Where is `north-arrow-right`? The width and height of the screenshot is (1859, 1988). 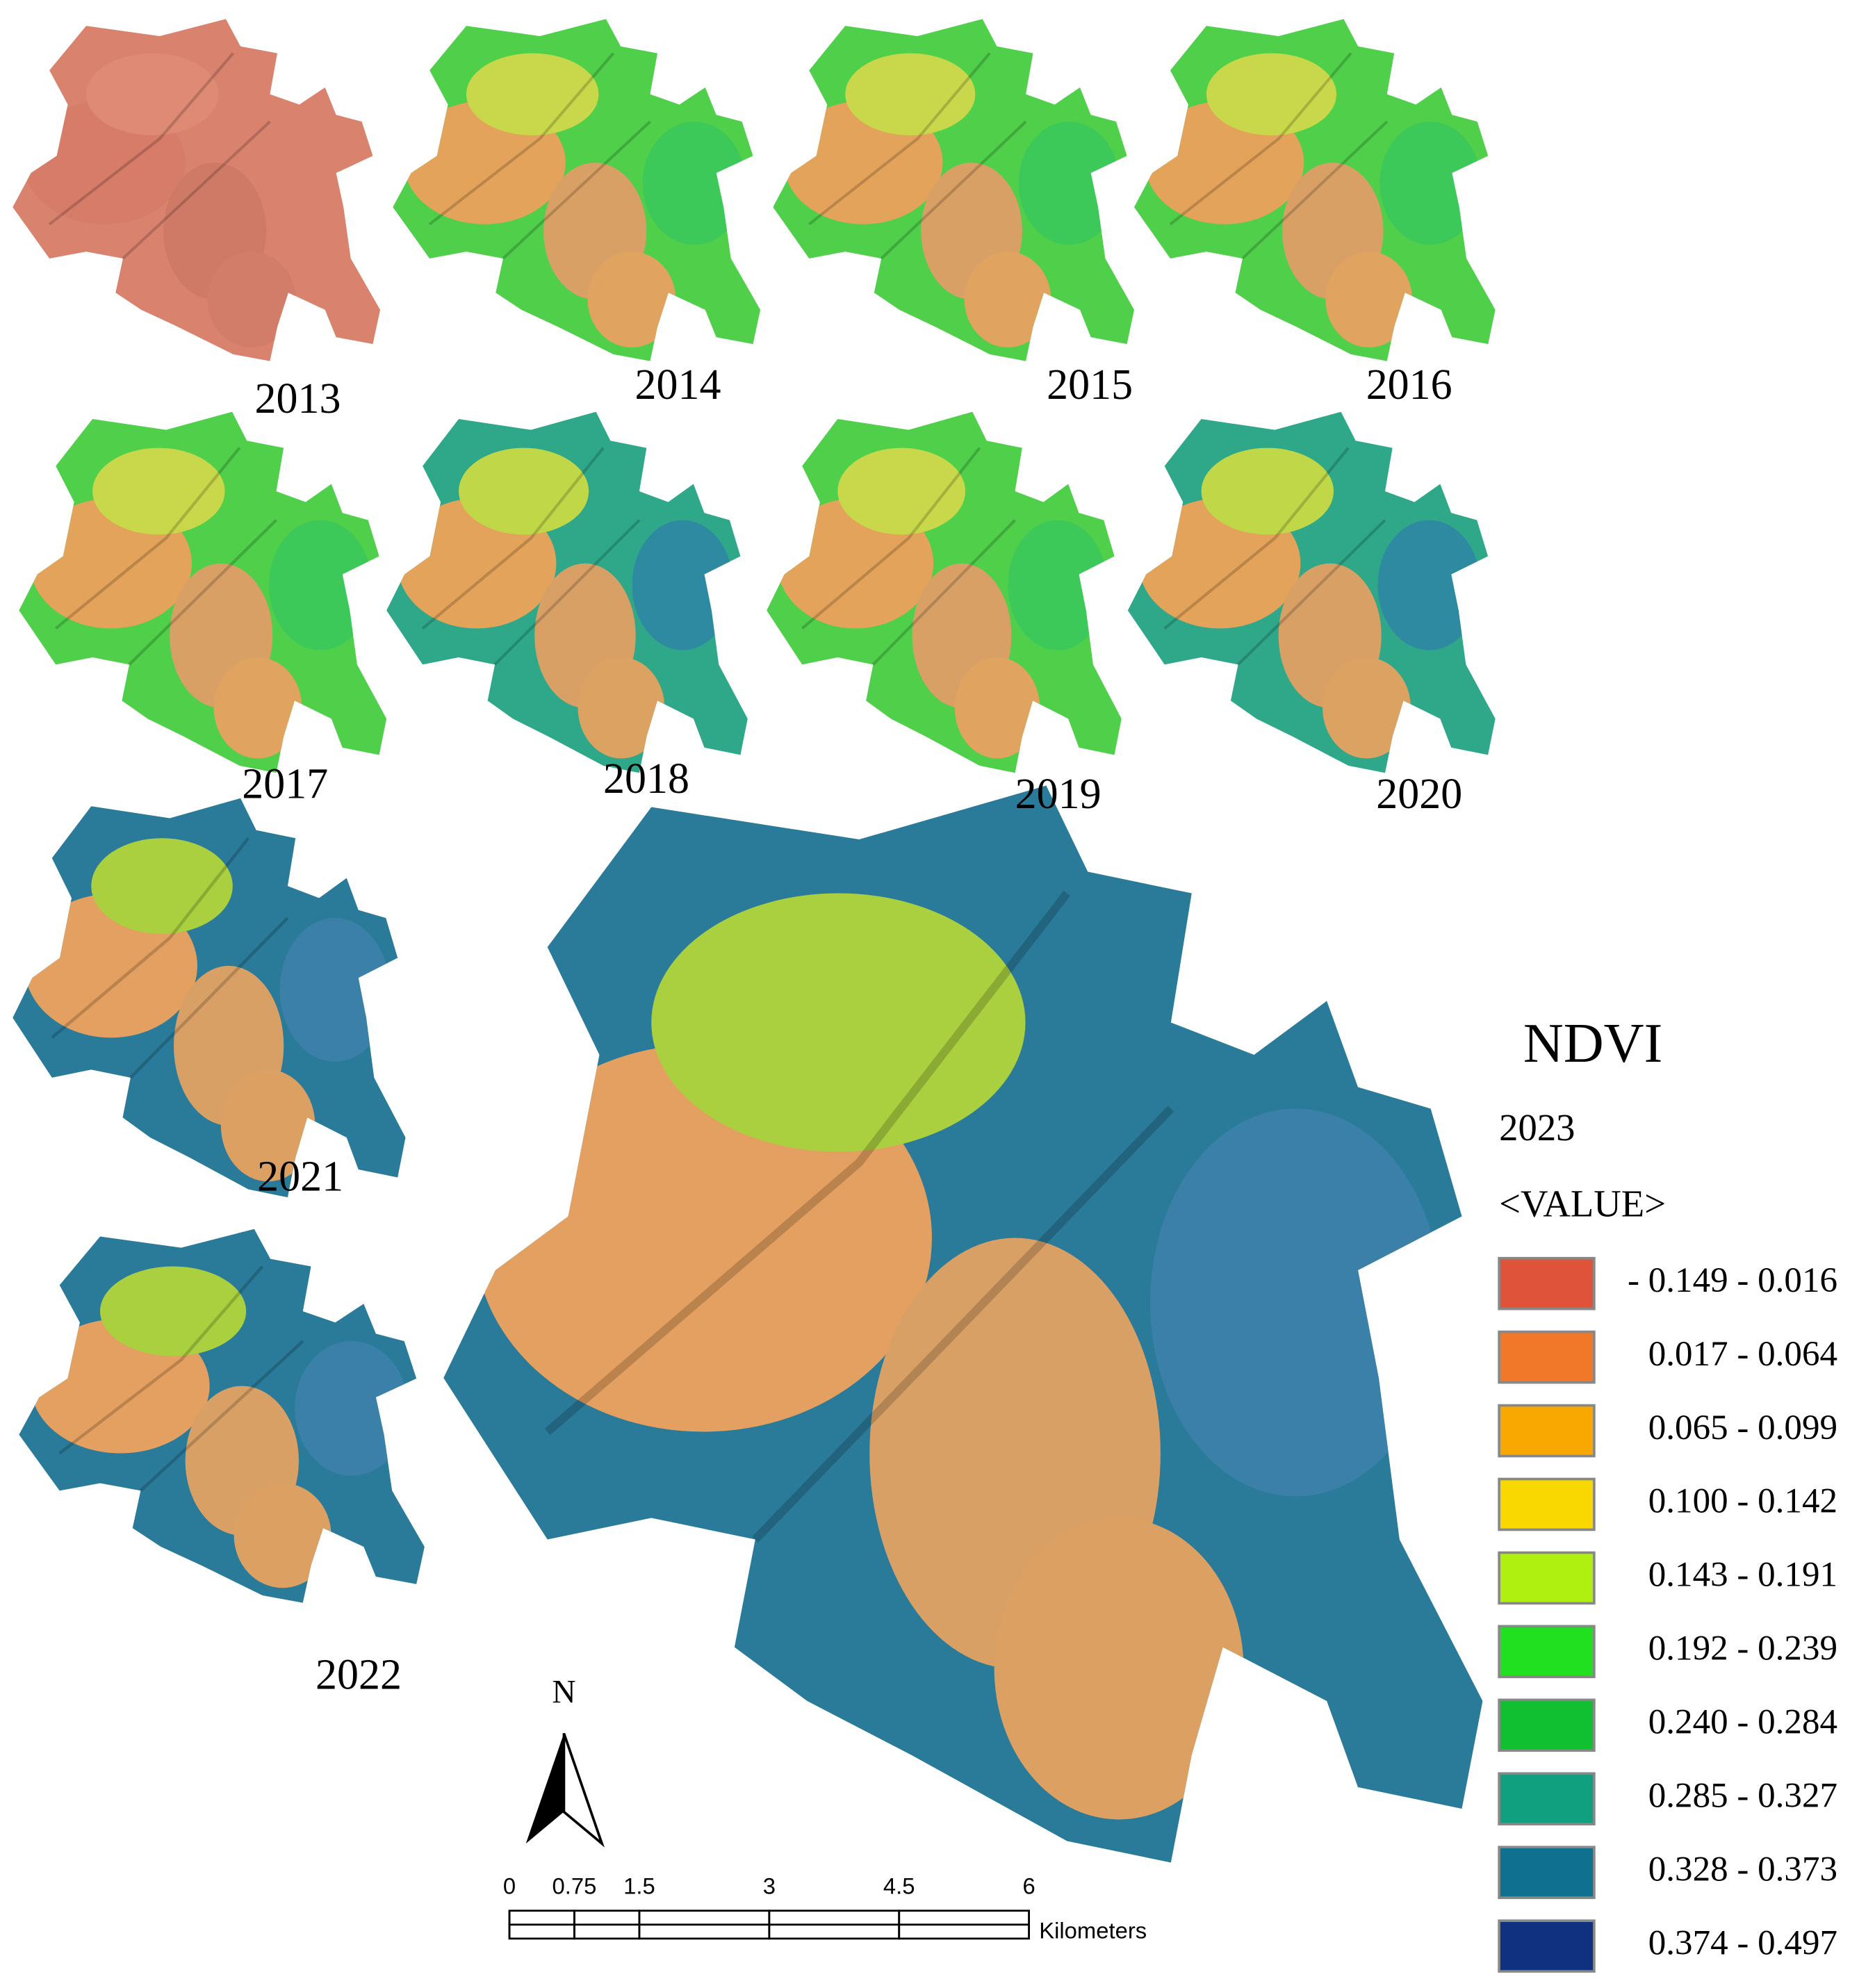
north-arrow-right is located at coordinates (583, 1790).